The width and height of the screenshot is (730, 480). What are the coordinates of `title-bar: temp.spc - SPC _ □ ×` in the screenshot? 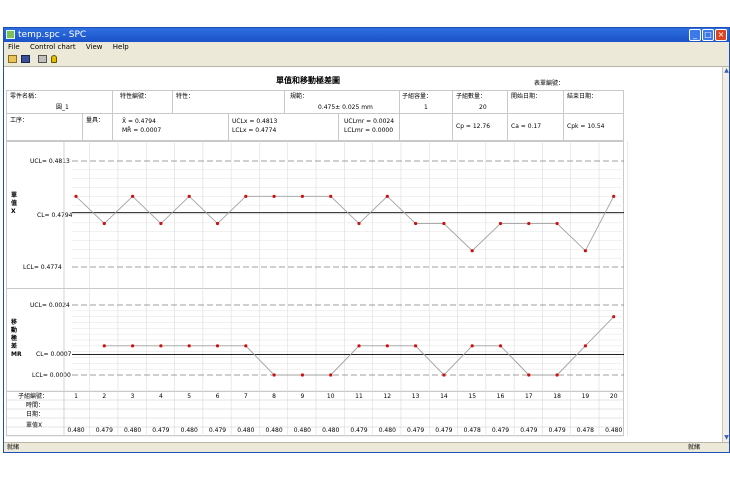 It's located at (366, 35).